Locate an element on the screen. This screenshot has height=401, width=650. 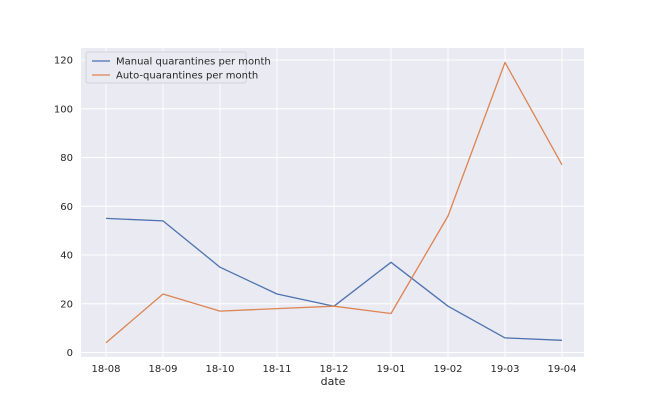
y-tick-label: 40 is located at coordinates (66, 256).